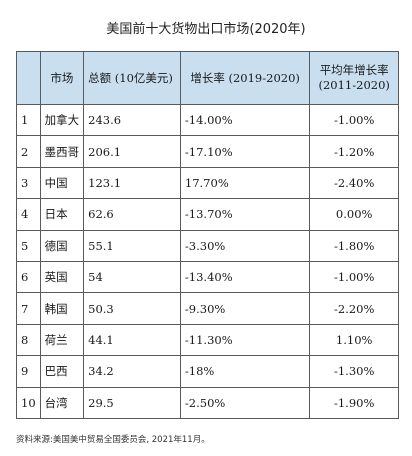 The width and height of the screenshot is (412, 456). Describe the element at coordinates (245, 402) in the screenshot. I see `growth-cell: -2.50%` at that location.